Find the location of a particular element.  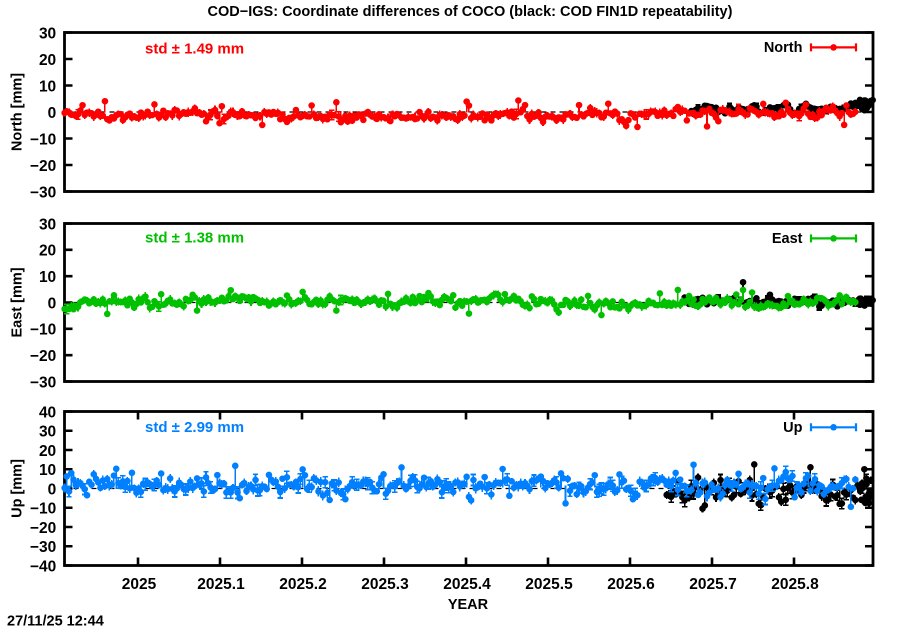

svg-text: std ± 1.38 mm is located at coordinates (194, 238).